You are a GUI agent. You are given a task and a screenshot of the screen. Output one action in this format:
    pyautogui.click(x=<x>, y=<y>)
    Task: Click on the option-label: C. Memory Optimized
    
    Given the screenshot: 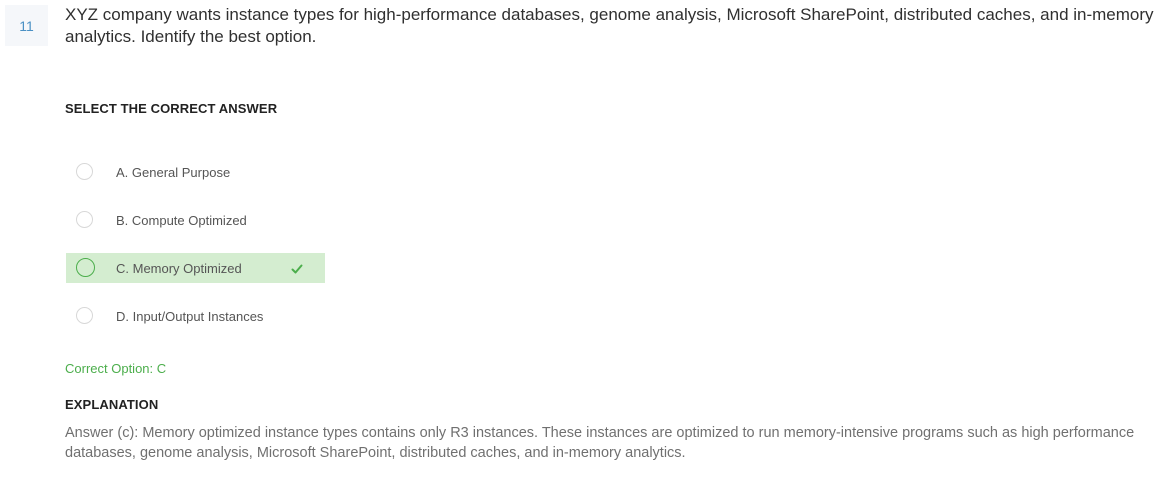 What is the action you would take?
    pyautogui.click(x=179, y=268)
    